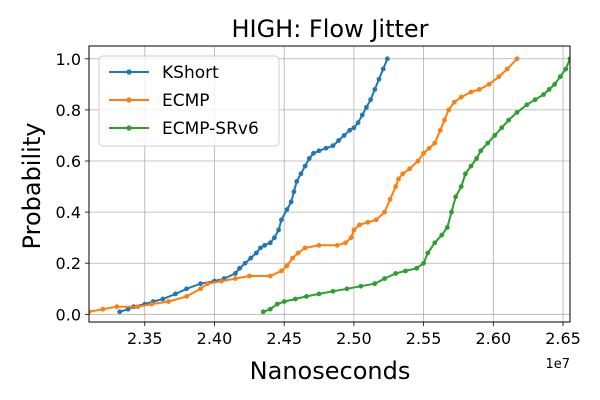 This screenshot has width=600, height=400. Describe the element at coordinates (68, 314) in the screenshot. I see `y-tick-label: 0.0` at that location.